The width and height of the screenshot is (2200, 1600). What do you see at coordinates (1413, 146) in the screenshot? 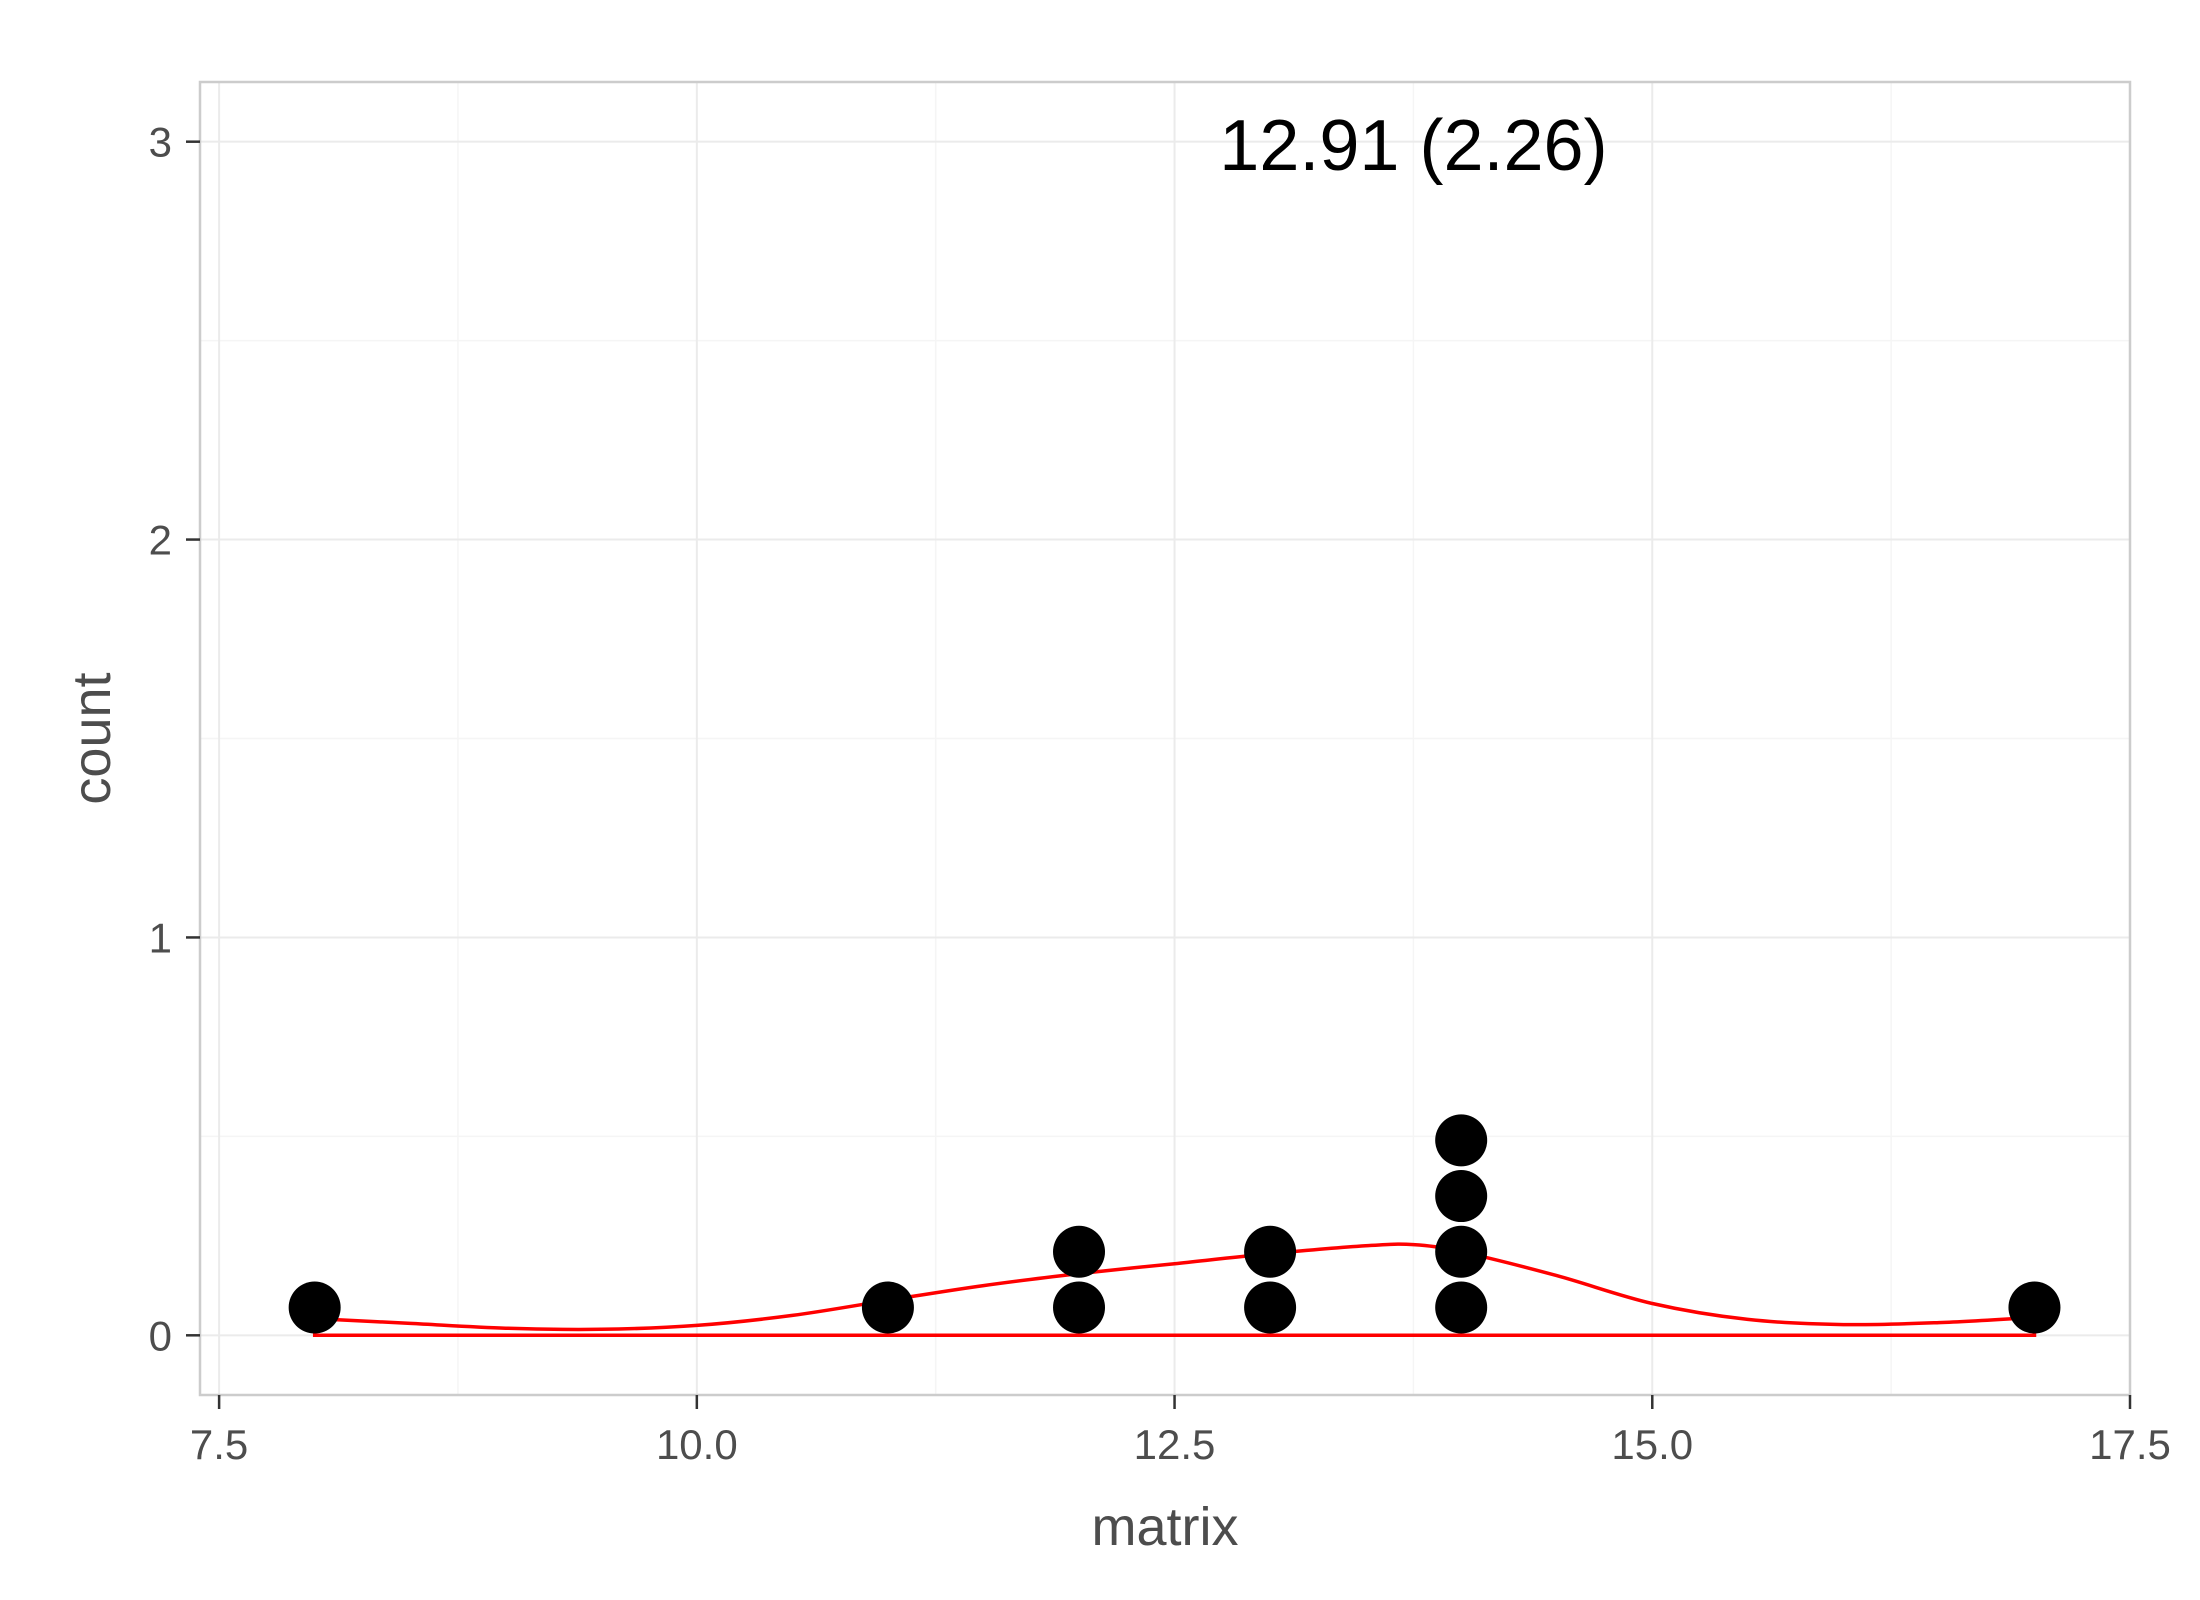
I see `summary-annotation: 12.91 (2.26)` at bounding box center [1413, 146].